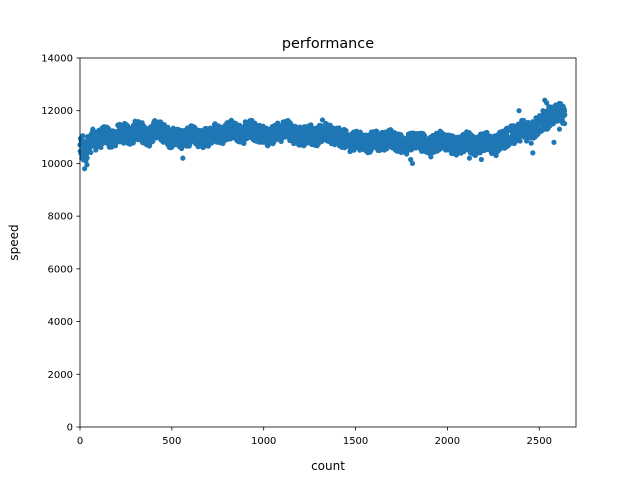 Image resolution: width=640 pixels, height=480 pixels. Describe the element at coordinates (263, 441) in the screenshot. I see `x-tick-label: 1000` at that location.